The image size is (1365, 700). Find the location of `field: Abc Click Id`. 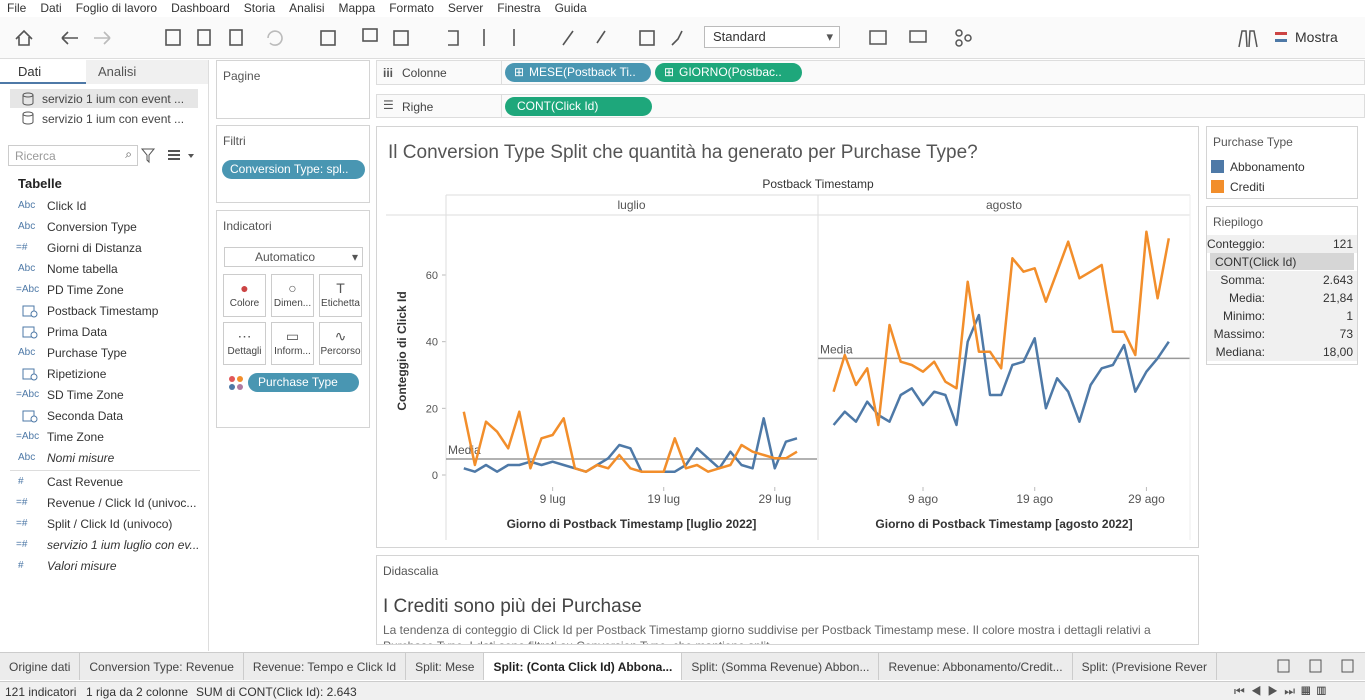

field: Abc Click Id is located at coordinates (104, 206).